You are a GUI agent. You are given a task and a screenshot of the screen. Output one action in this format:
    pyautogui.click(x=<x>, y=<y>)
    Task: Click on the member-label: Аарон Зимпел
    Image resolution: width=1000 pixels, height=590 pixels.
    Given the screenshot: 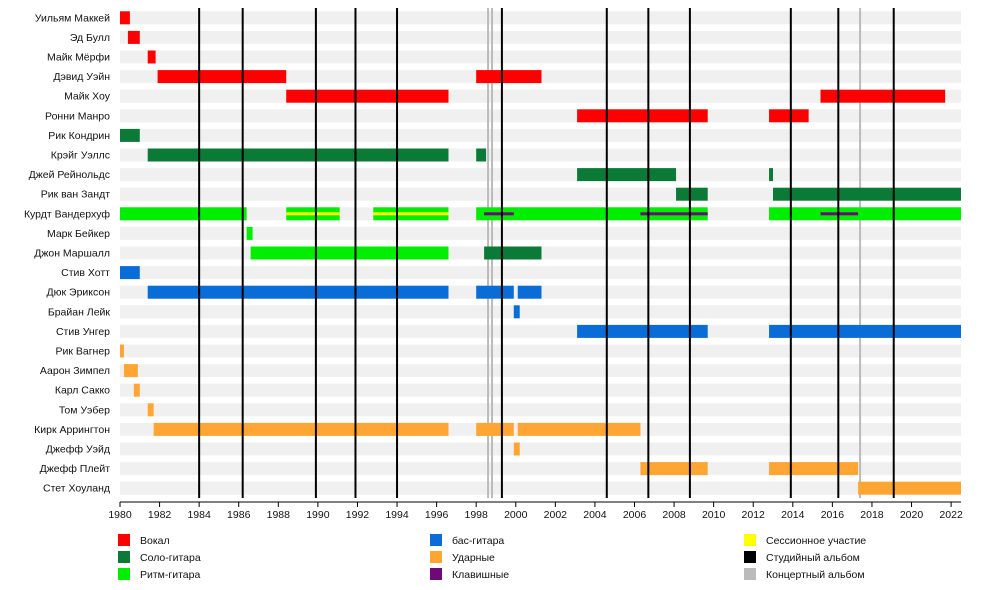 What is the action you would take?
    pyautogui.click(x=75, y=371)
    